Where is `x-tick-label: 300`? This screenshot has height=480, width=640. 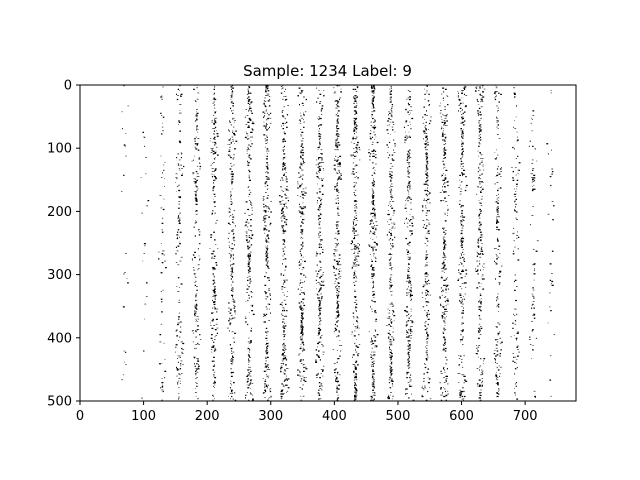
x-tick-label: 300 is located at coordinates (270, 416).